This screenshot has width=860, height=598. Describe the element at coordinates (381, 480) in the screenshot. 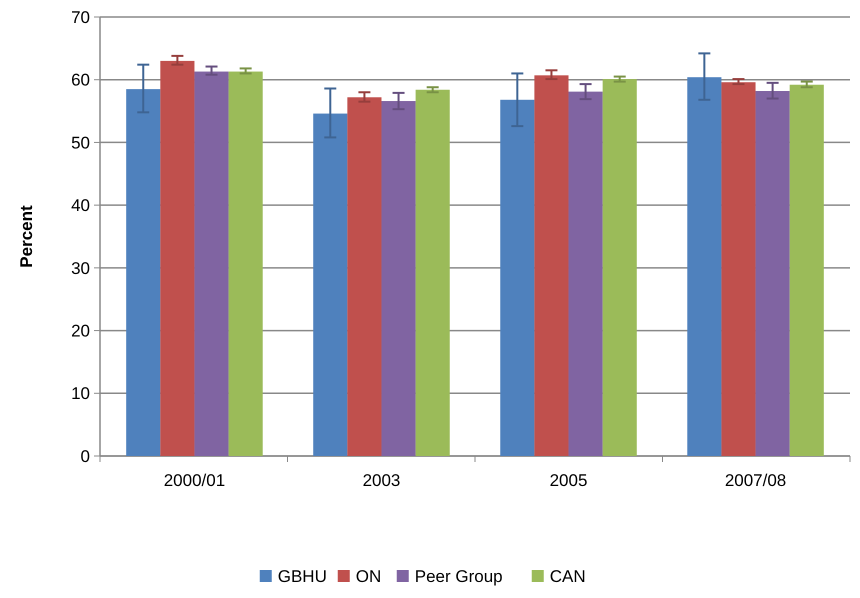

I see `x-tick-label: 2003` at that location.